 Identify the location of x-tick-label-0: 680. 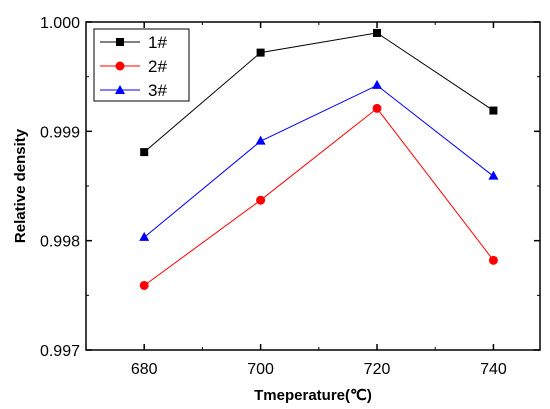
(144, 369).